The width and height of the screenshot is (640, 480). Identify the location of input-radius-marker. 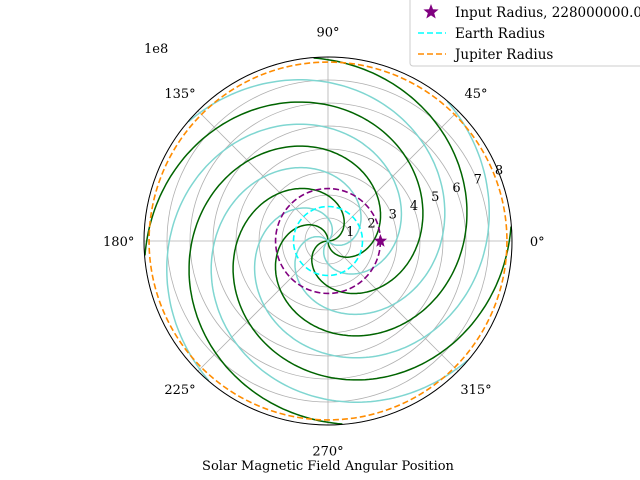
(380, 240).